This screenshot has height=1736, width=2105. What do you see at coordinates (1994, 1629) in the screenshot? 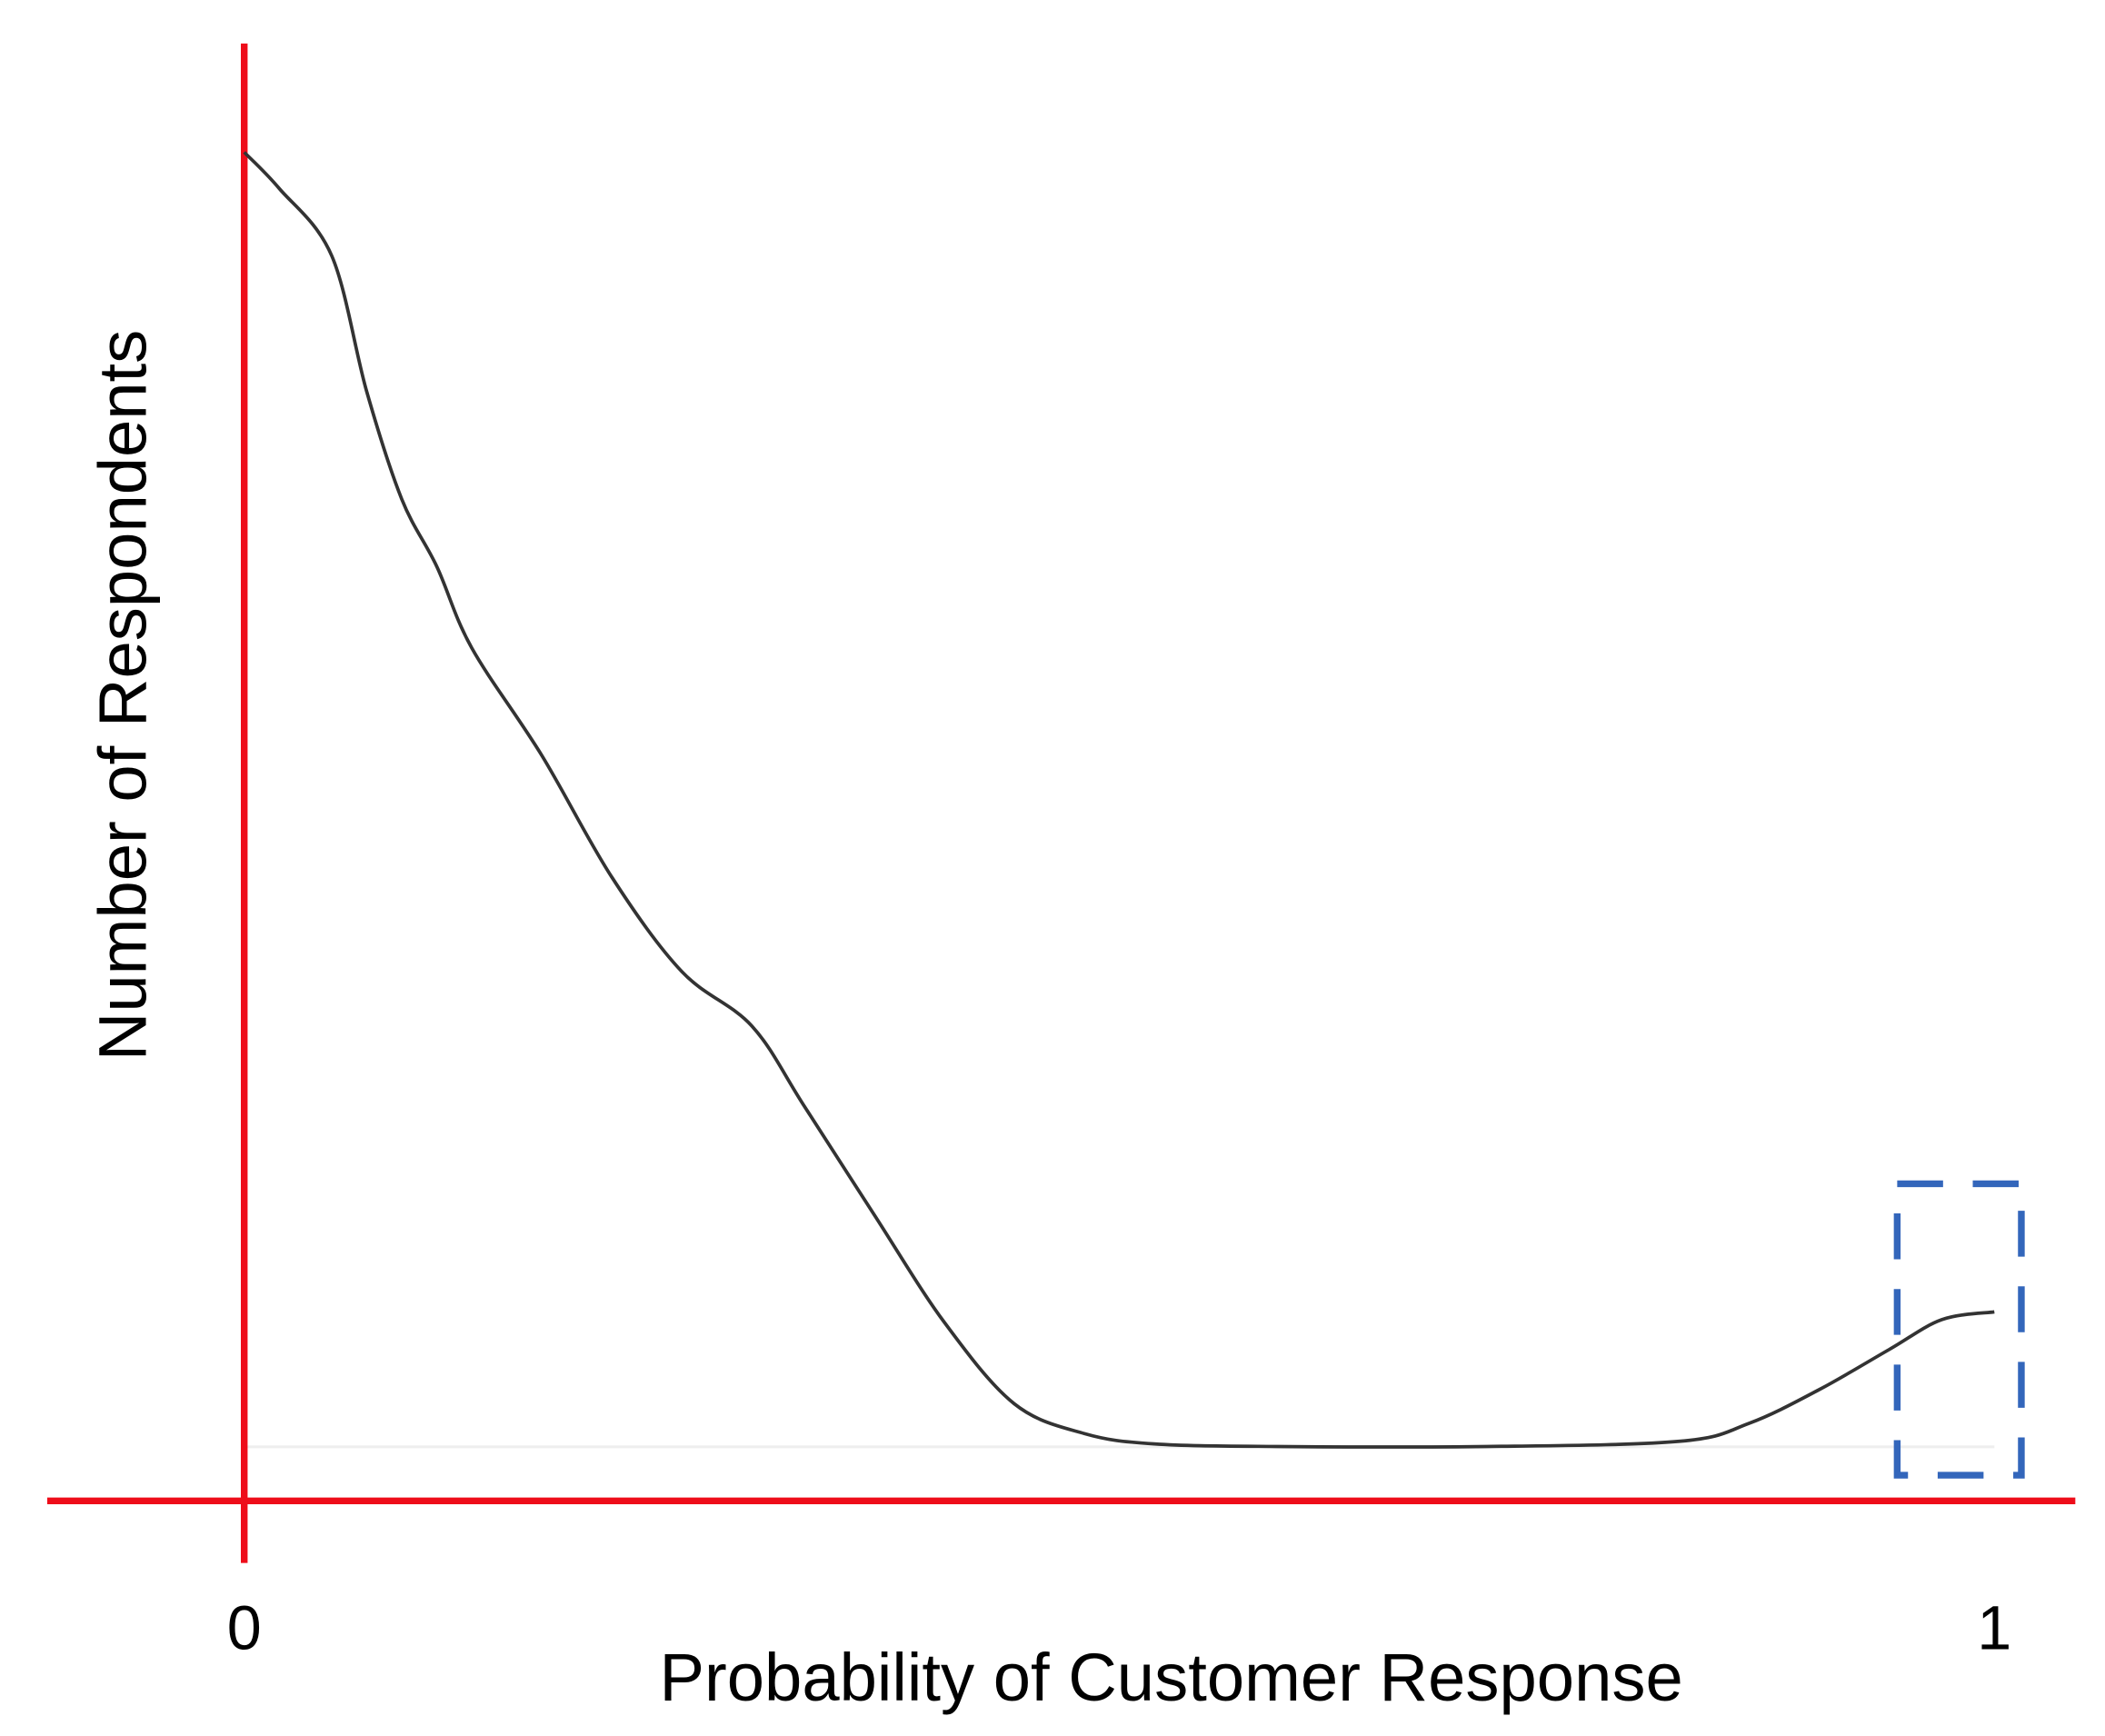
I see `x-tick-label: 1` at bounding box center [1994, 1629].